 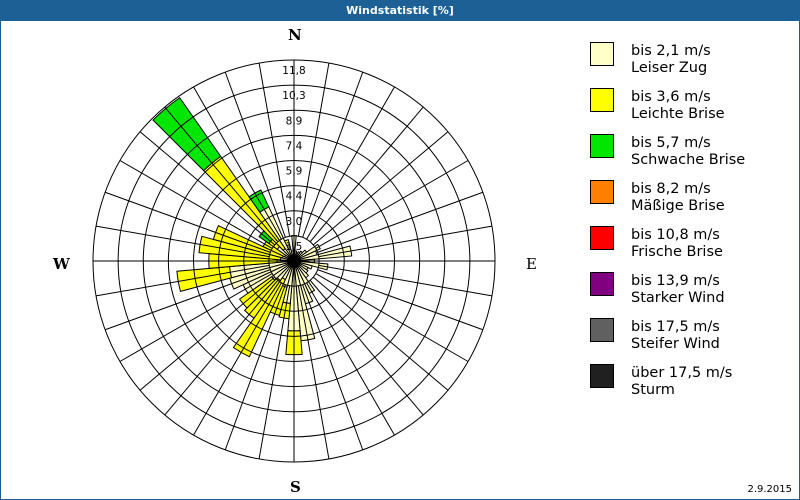 I want to click on window-title: Windstatistik [%], so click(x=400, y=10).